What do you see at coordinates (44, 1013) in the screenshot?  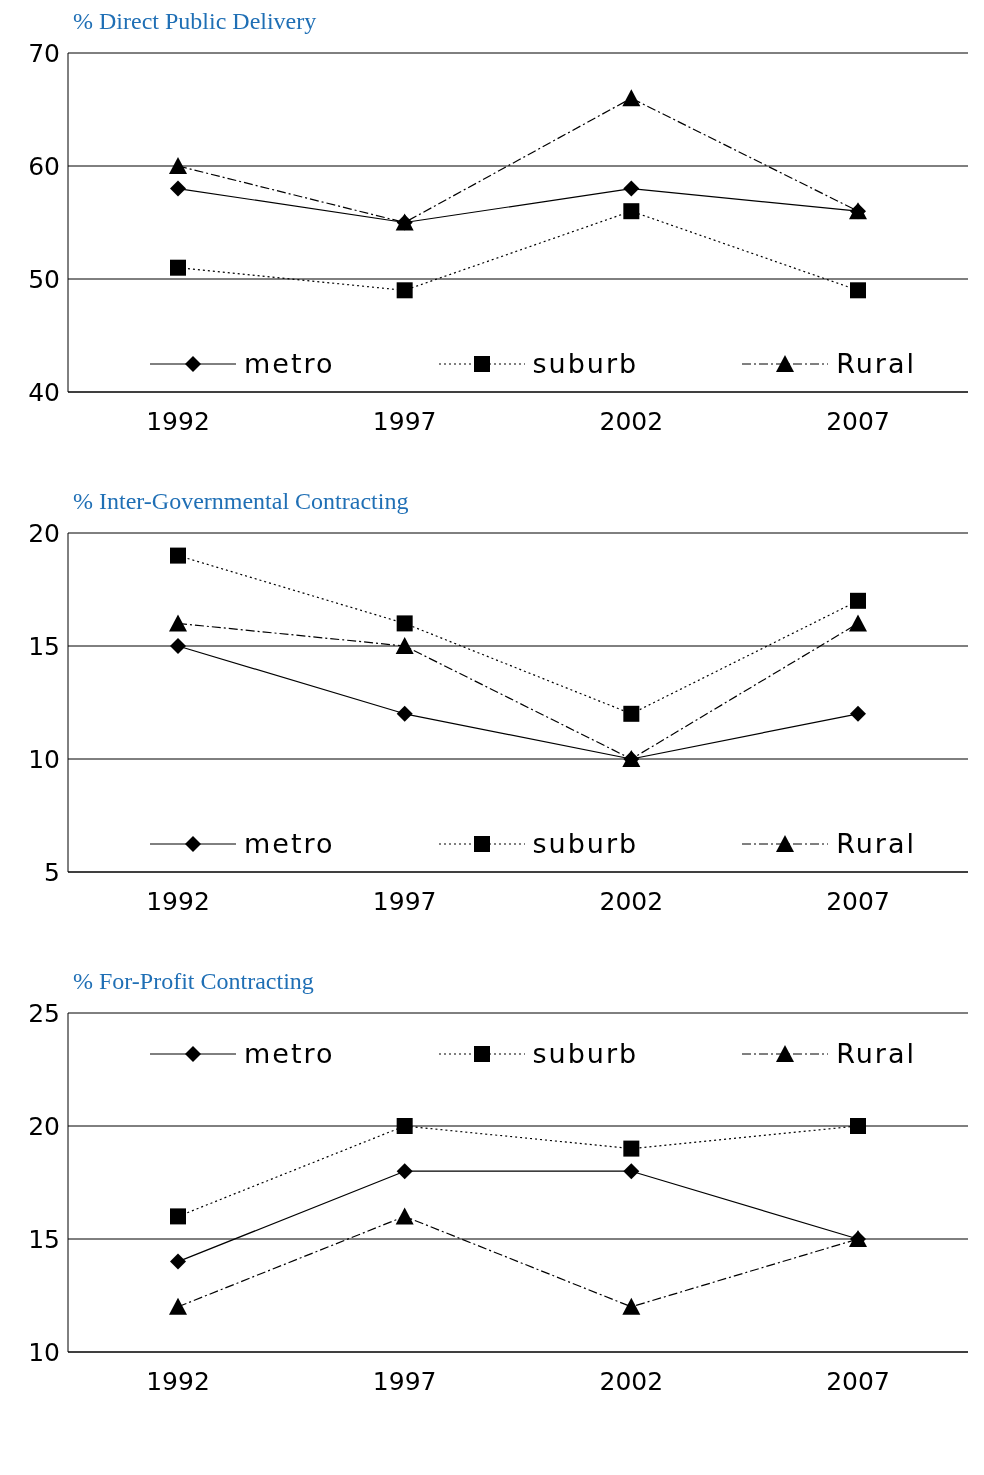 I see `y-tick-label: 25` at bounding box center [44, 1013].